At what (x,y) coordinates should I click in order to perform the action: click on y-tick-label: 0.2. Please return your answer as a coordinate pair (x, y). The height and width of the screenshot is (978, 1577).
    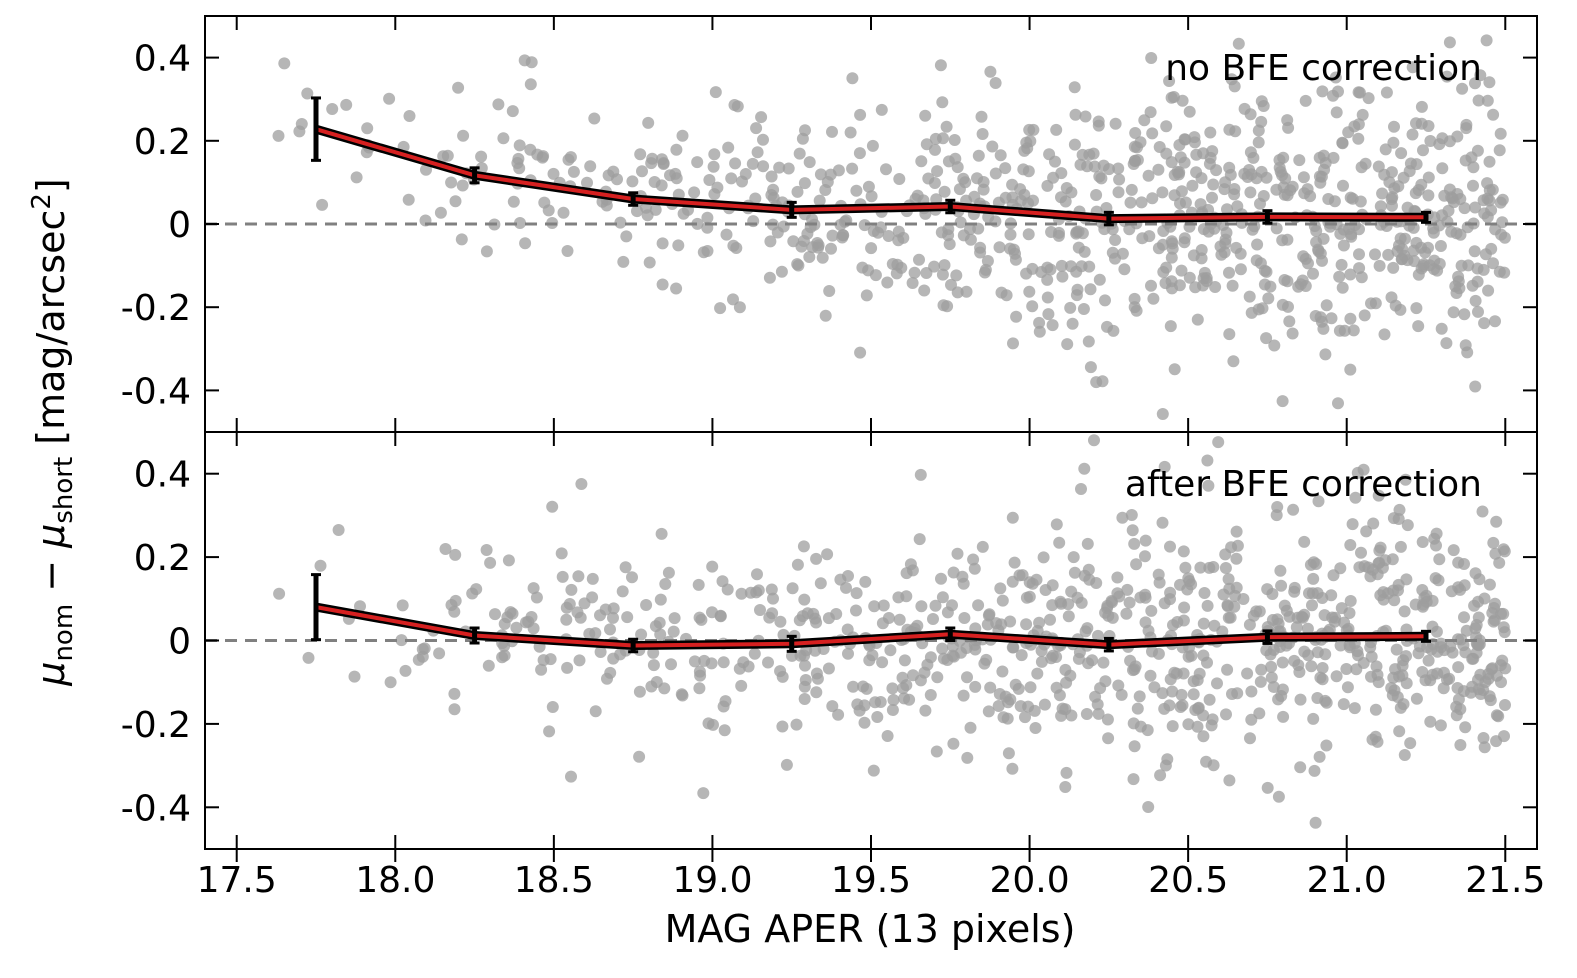
    Looking at the image, I should click on (162, 558).